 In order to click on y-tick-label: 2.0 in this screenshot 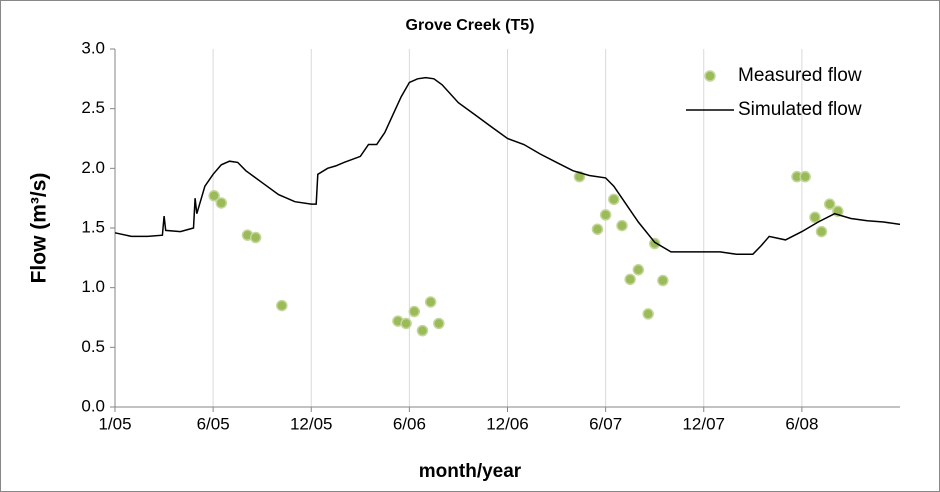, I will do `click(93, 167)`.